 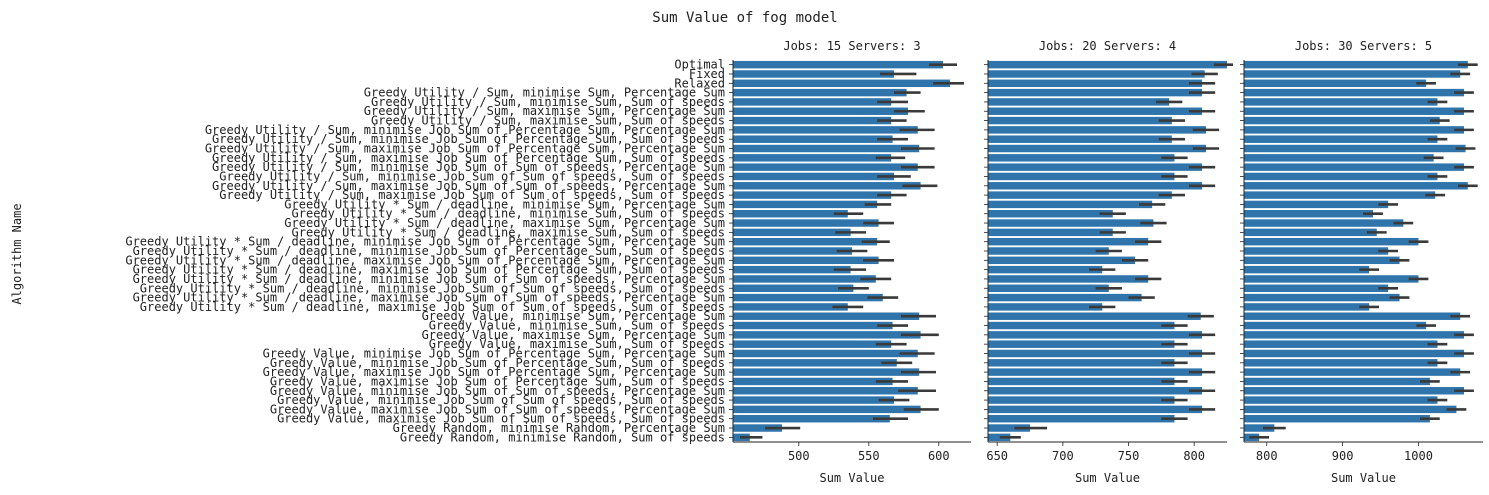 What do you see at coordinates (851, 46) in the screenshot?
I see `panel-title: Jobs: 15 Servers: 3` at bounding box center [851, 46].